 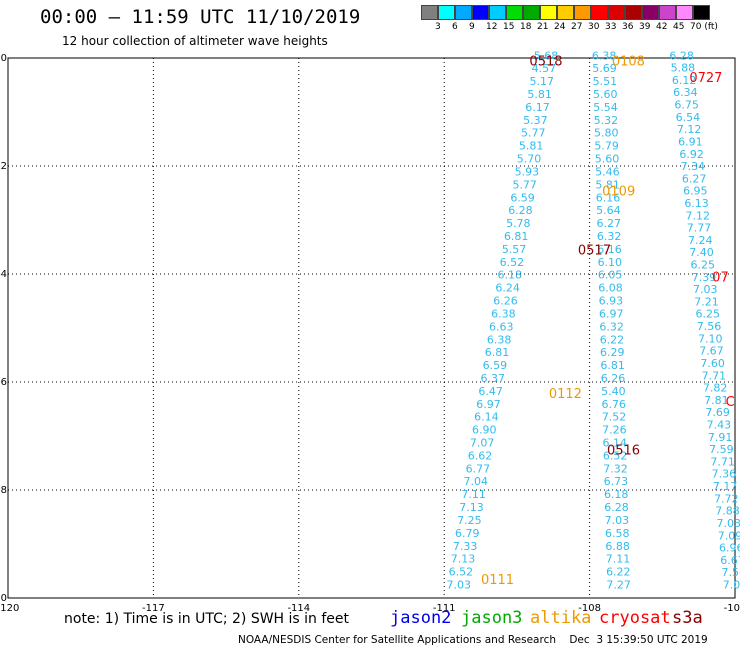 What do you see at coordinates (594, 27) in the screenshot?
I see `legend-label: 30` at bounding box center [594, 27].